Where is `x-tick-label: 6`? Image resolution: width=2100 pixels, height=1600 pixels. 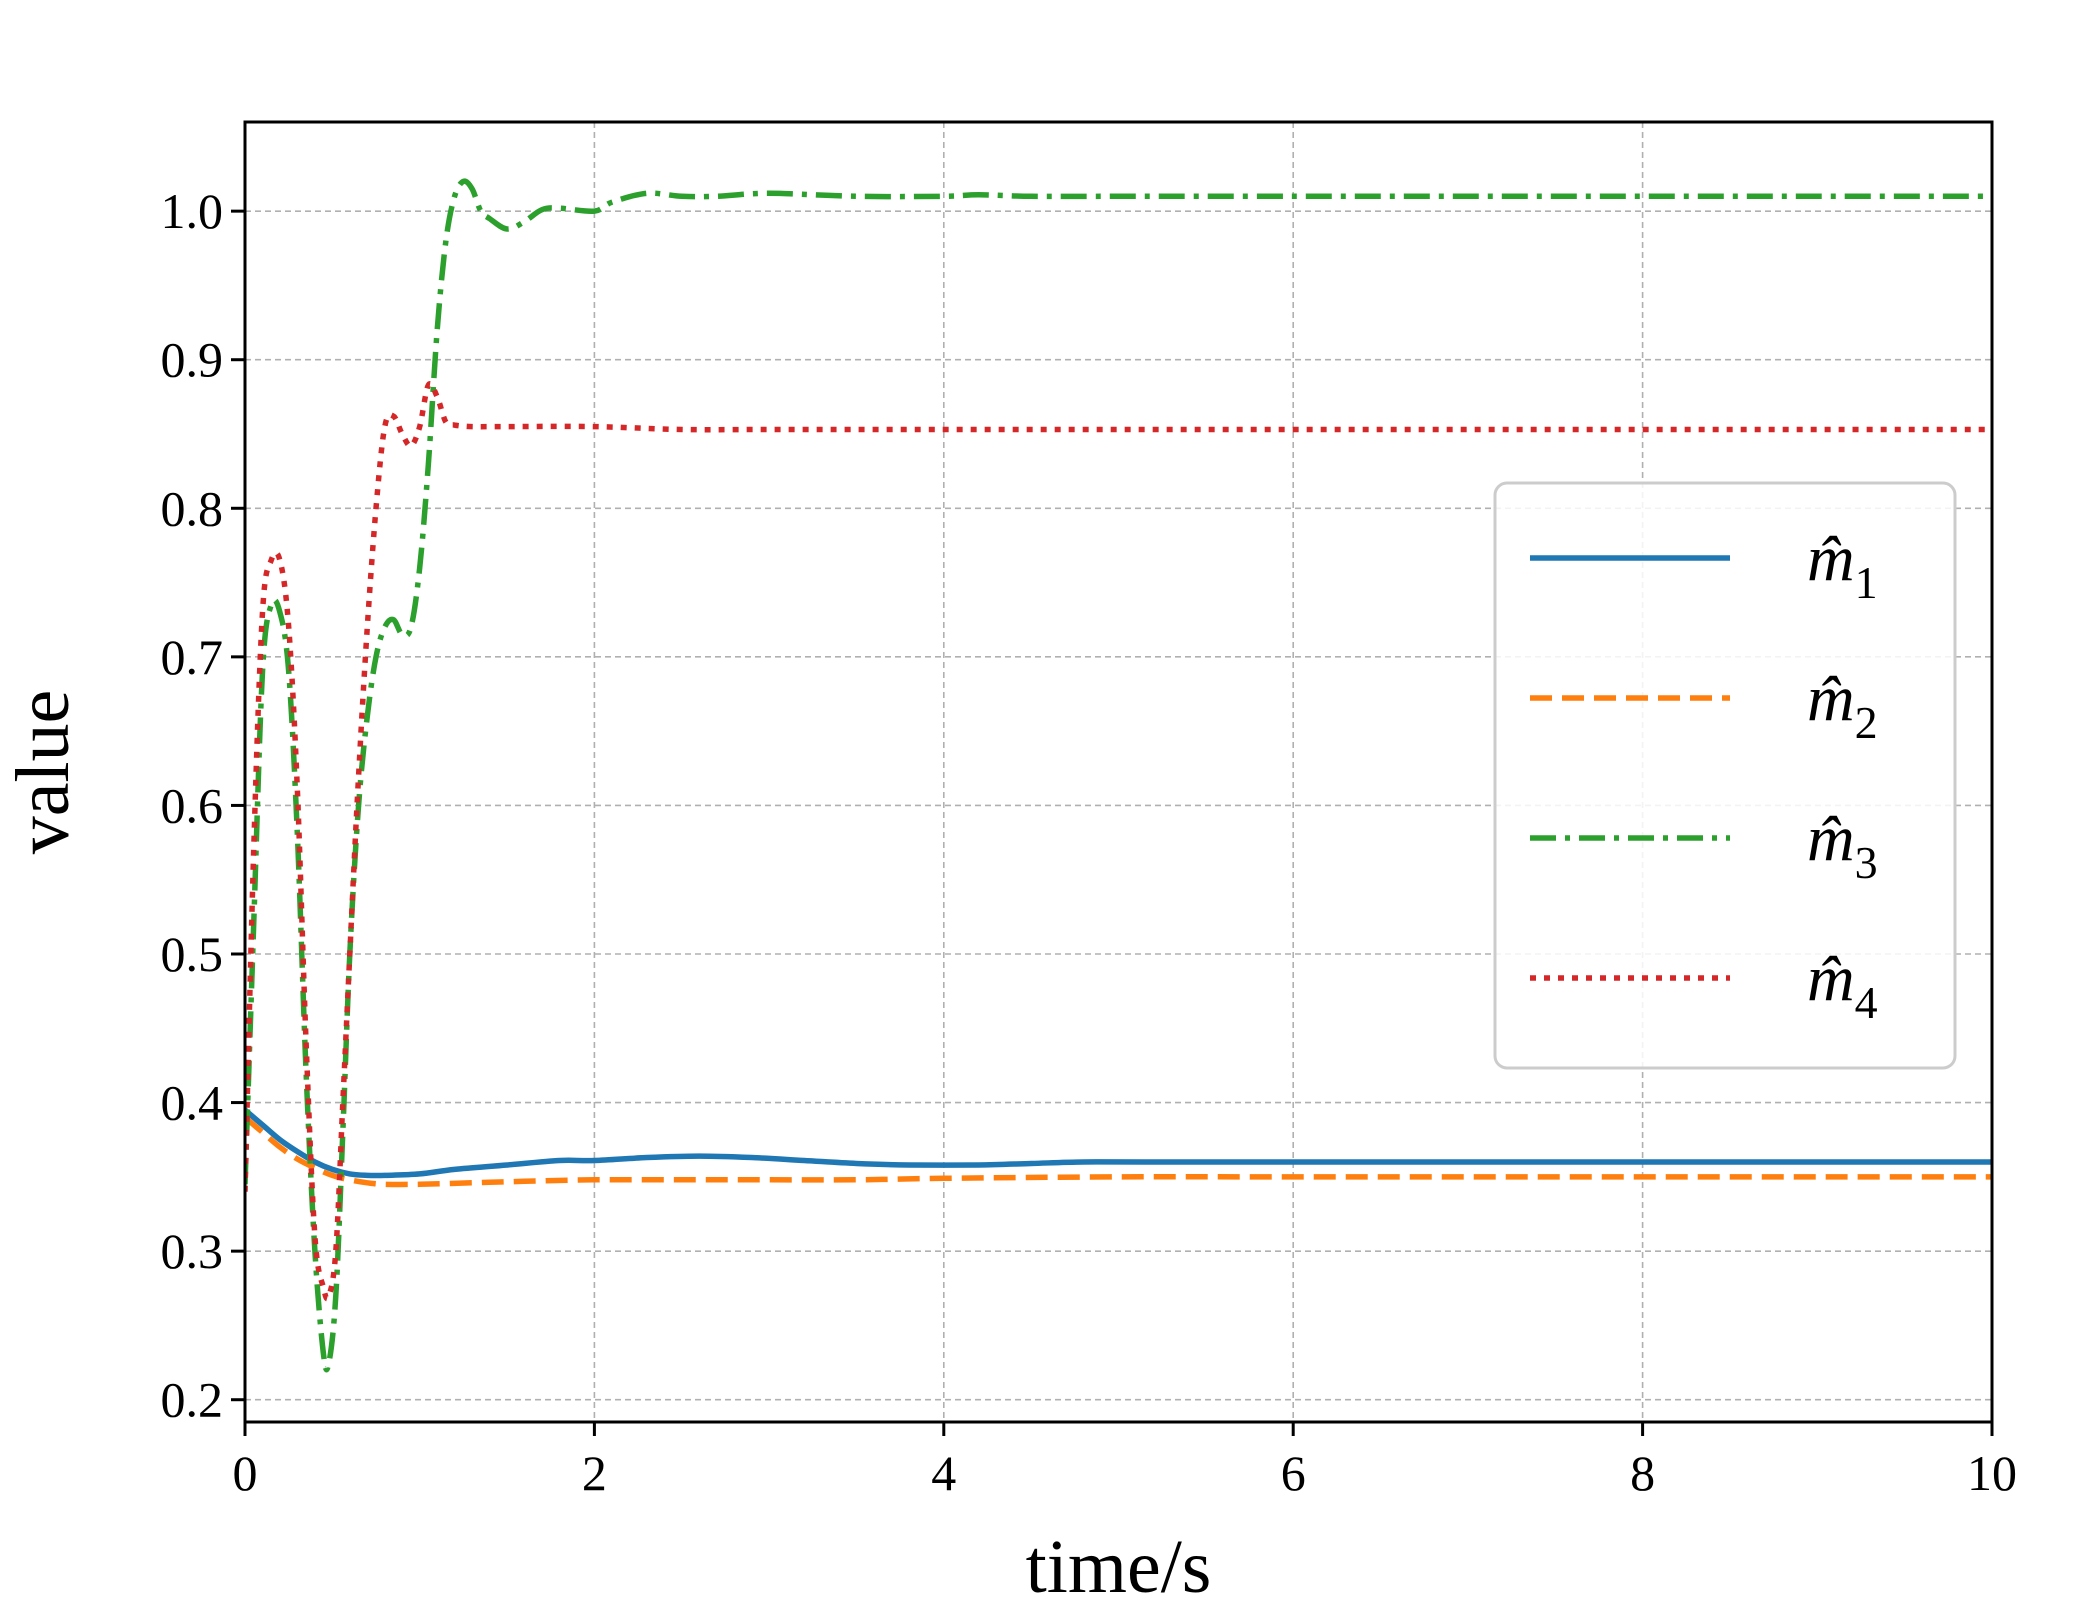 x-tick-label: 6 is located at coordinates (1293, 1473).